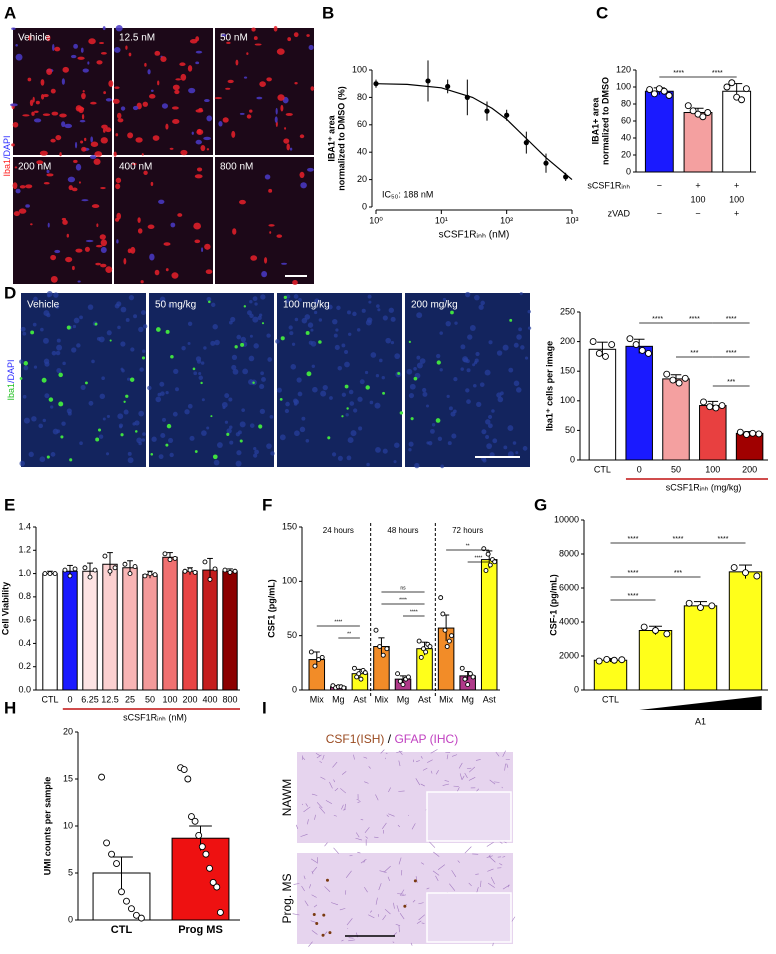  I want to click on y-axis-label: IBA1+ area, so click(595, 121).